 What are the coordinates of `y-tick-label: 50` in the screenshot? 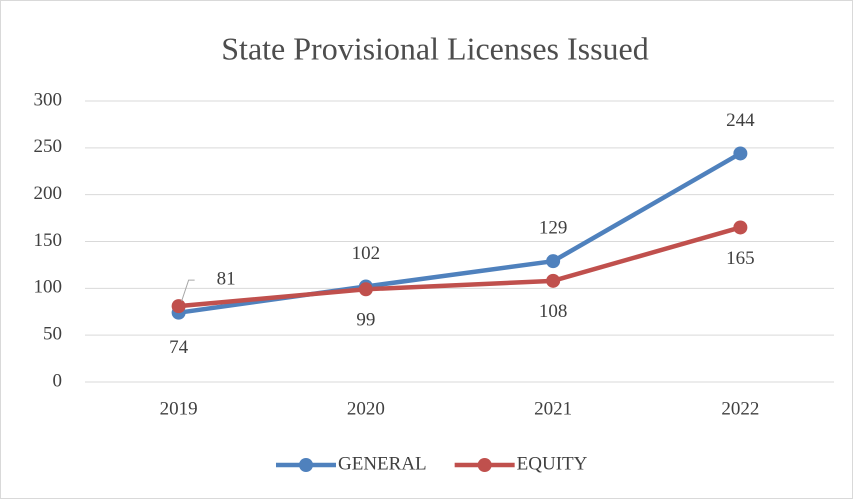 It's located at (52, 334).